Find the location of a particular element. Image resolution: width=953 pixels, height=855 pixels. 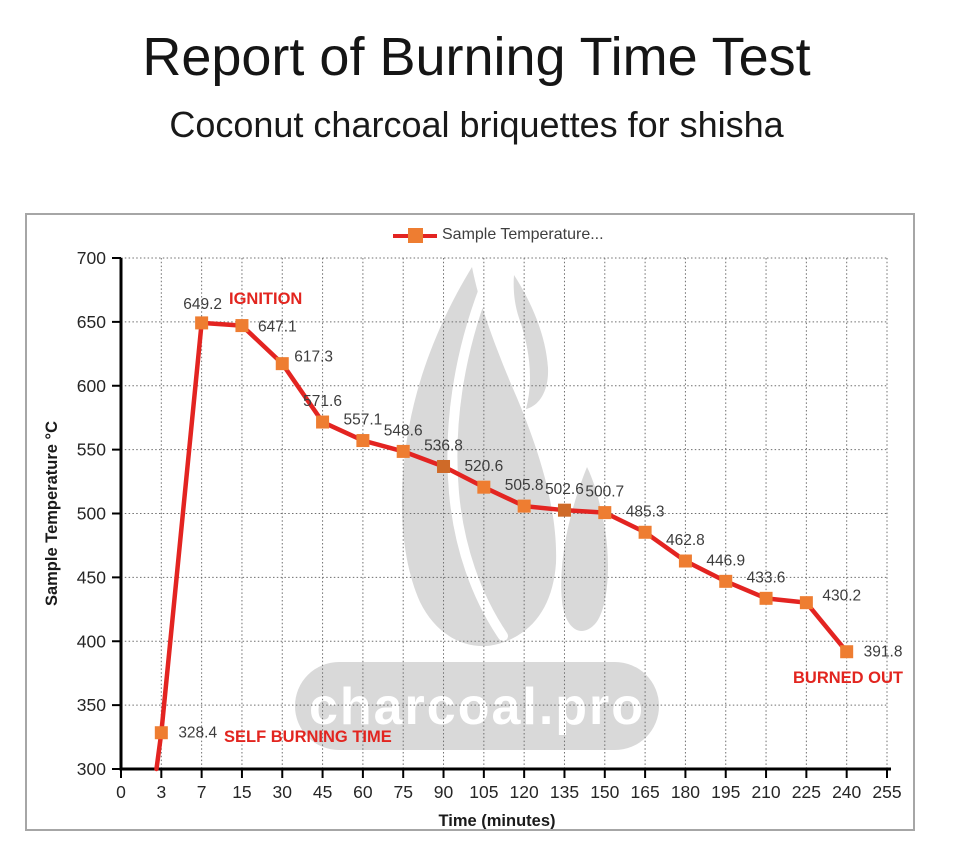

flame-icon is located at coordinates (479, 457).